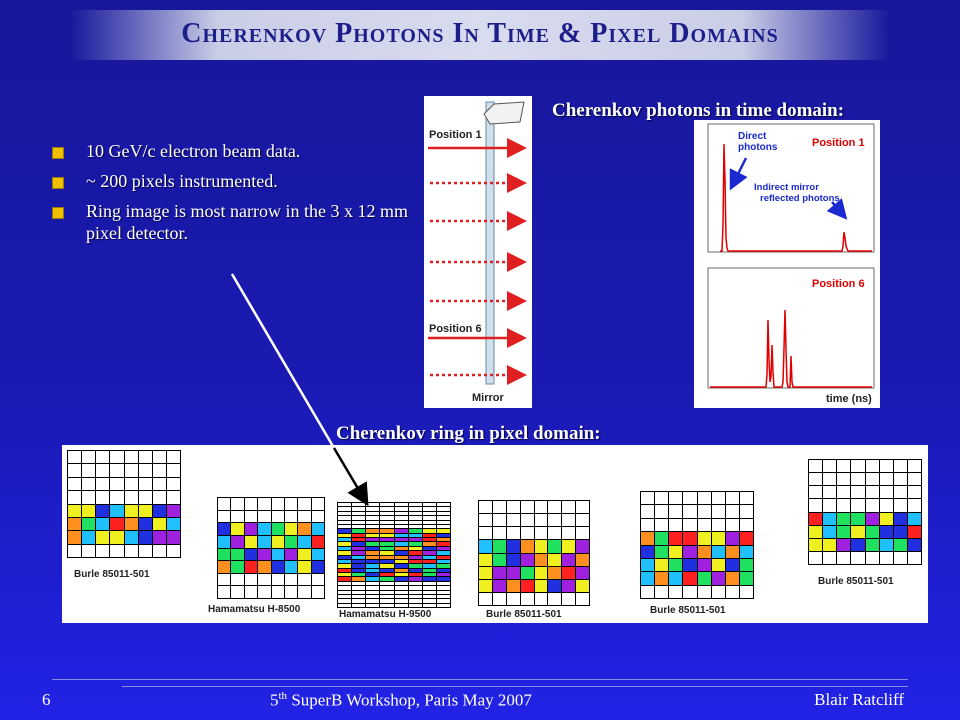 The image size is (960, 720). Describe the element at coordinates (58, 213) in the screenshot. I see `bullet-marker-icon` at that location.